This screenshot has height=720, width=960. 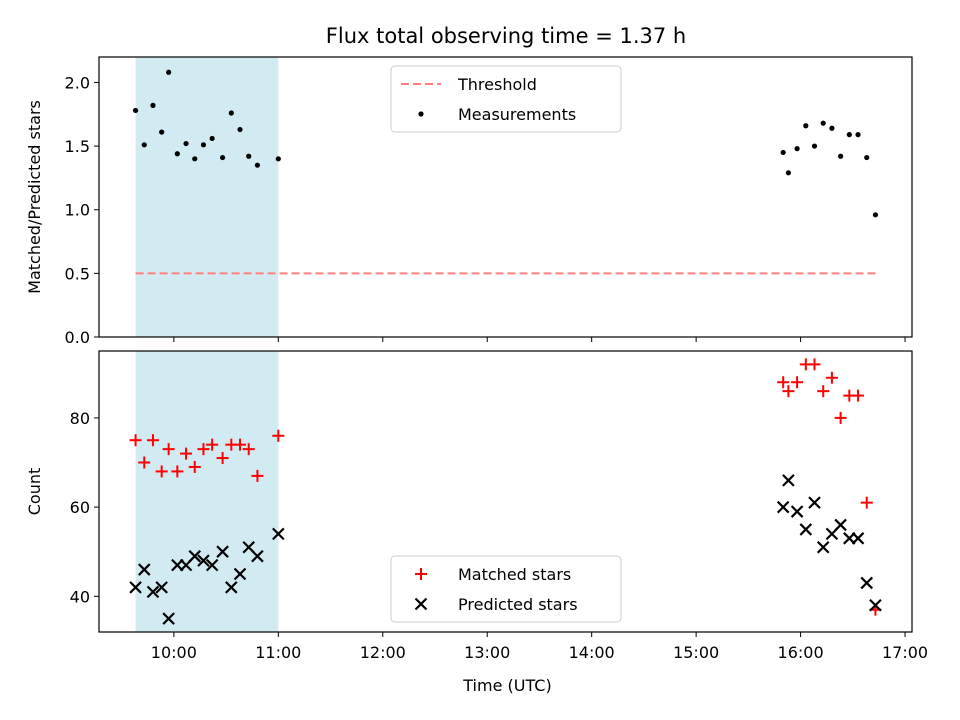 What do you see at coordinates (506, 685) in the screenshot?
I see `x-axis-label: Time (UTC)` at bounding box center [506, 685].